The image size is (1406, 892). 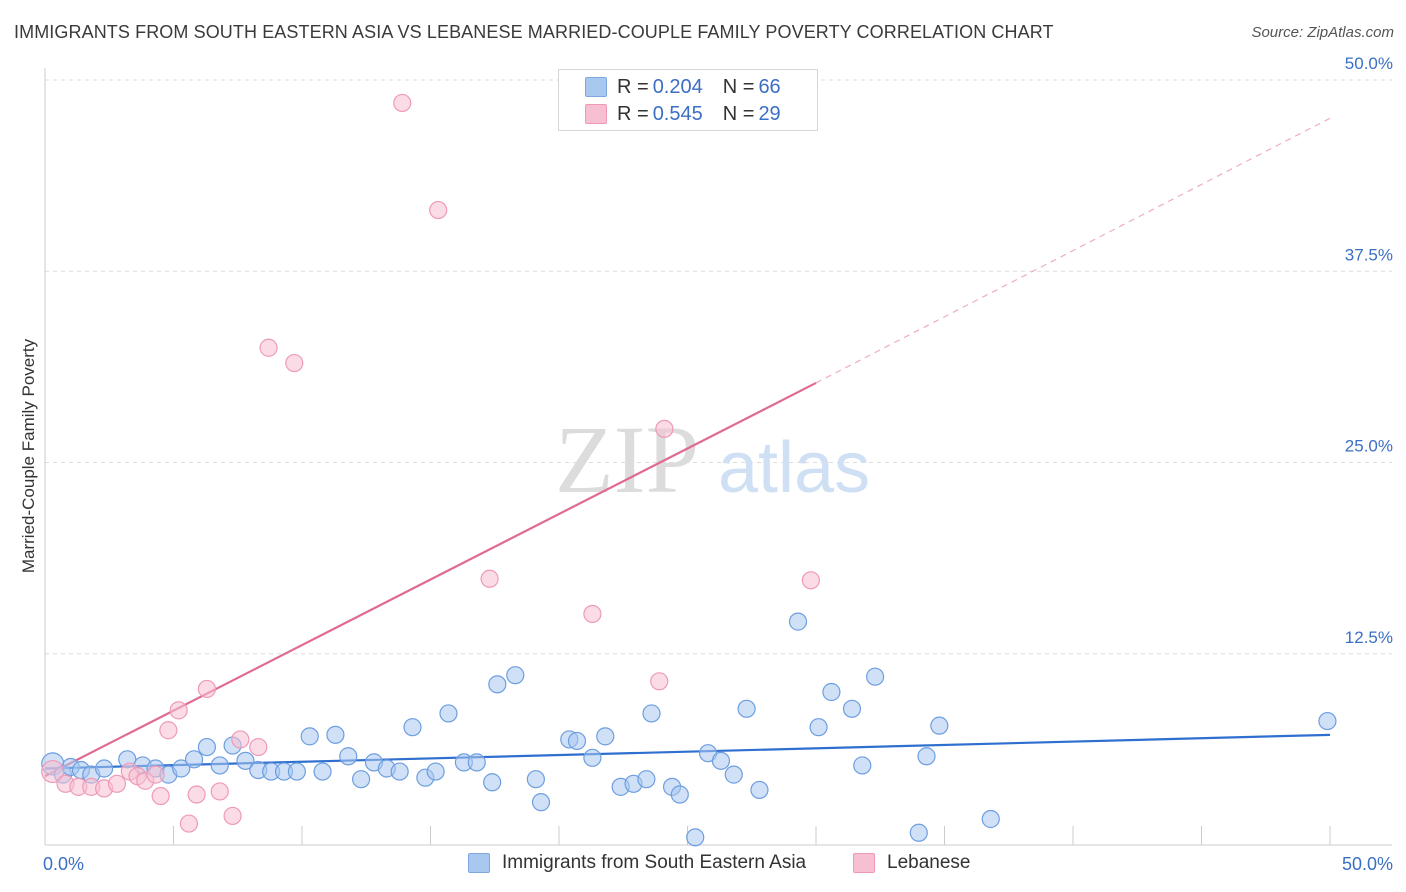 What do you see at coordinates (1369, 637) in the screenshot?
I see `y-tick-label: 12.5%` at bounding box center [1369, 637].